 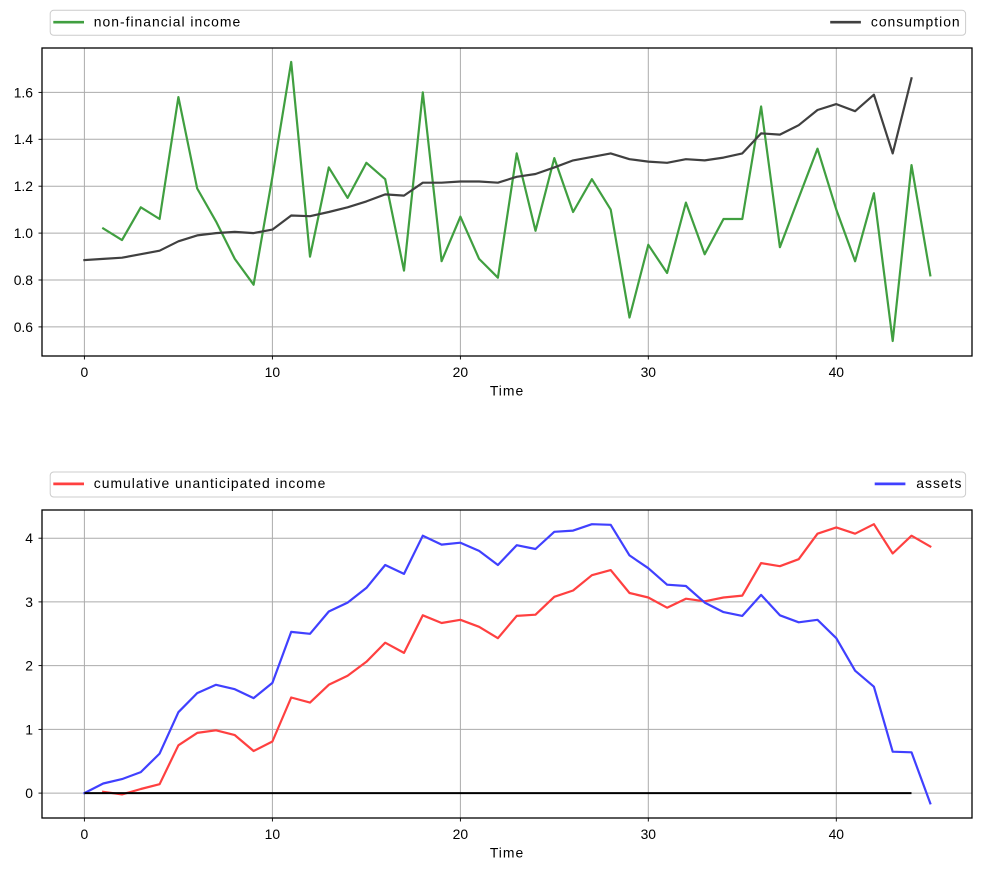 What do you see at coordinates (29, 666) in the screenshot?
I see `svg-text: 2` at bounding box center [29, 666].